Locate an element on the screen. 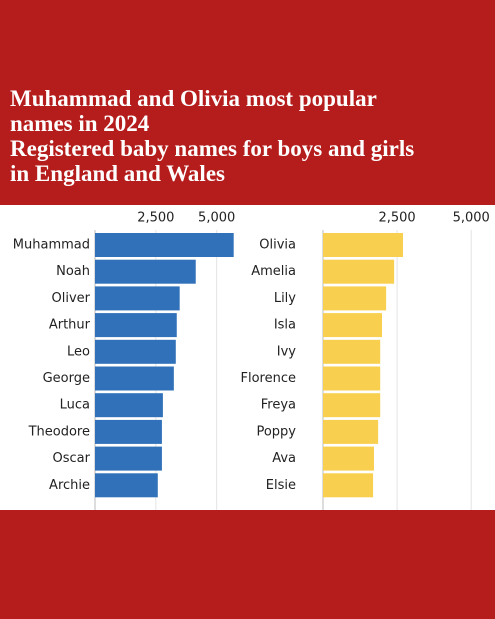 The width and height of the screenshot is (495, 619). y-tick-label: Isla is located at coordinates (285, 325).